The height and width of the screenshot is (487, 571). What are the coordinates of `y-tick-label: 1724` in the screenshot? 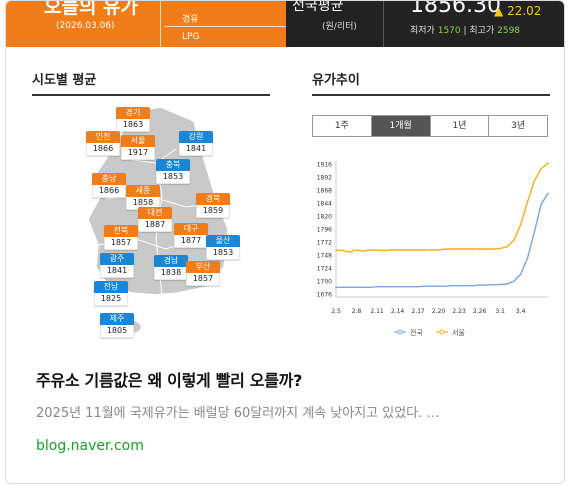 It's located at (324, 268).